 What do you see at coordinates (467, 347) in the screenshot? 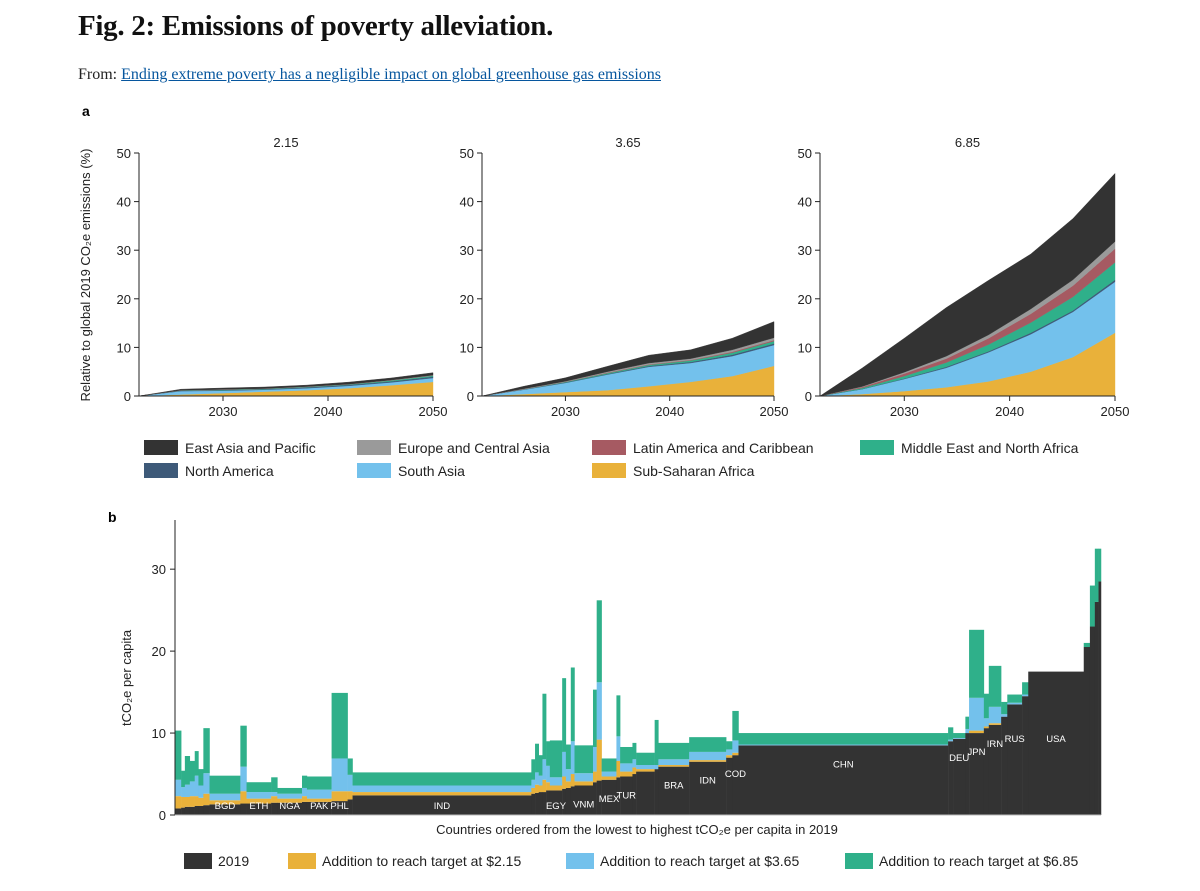
I see `y-tick-label: 10` at bounding box center [467, 347].